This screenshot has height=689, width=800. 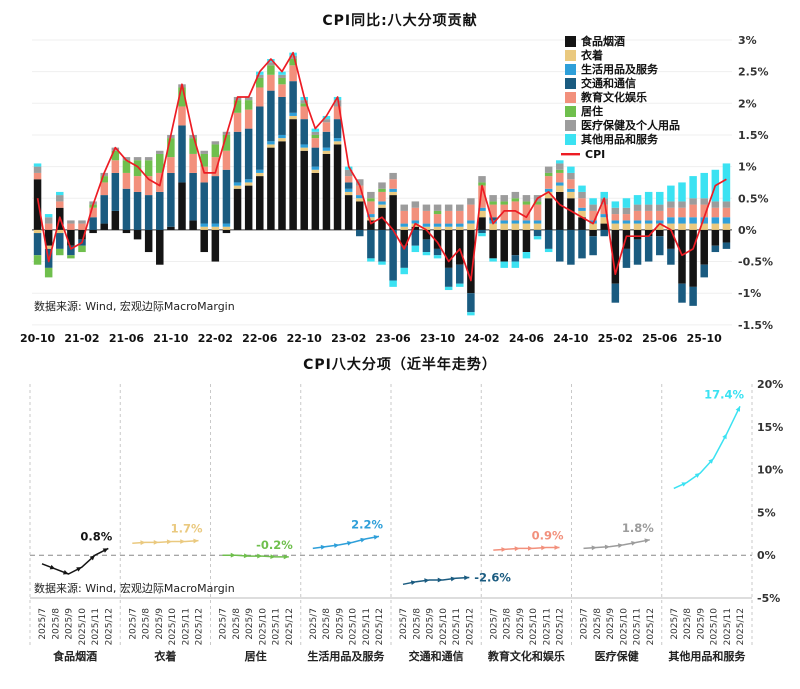 I want to click on value-label: 0.8%, so click(x=96, y=536).